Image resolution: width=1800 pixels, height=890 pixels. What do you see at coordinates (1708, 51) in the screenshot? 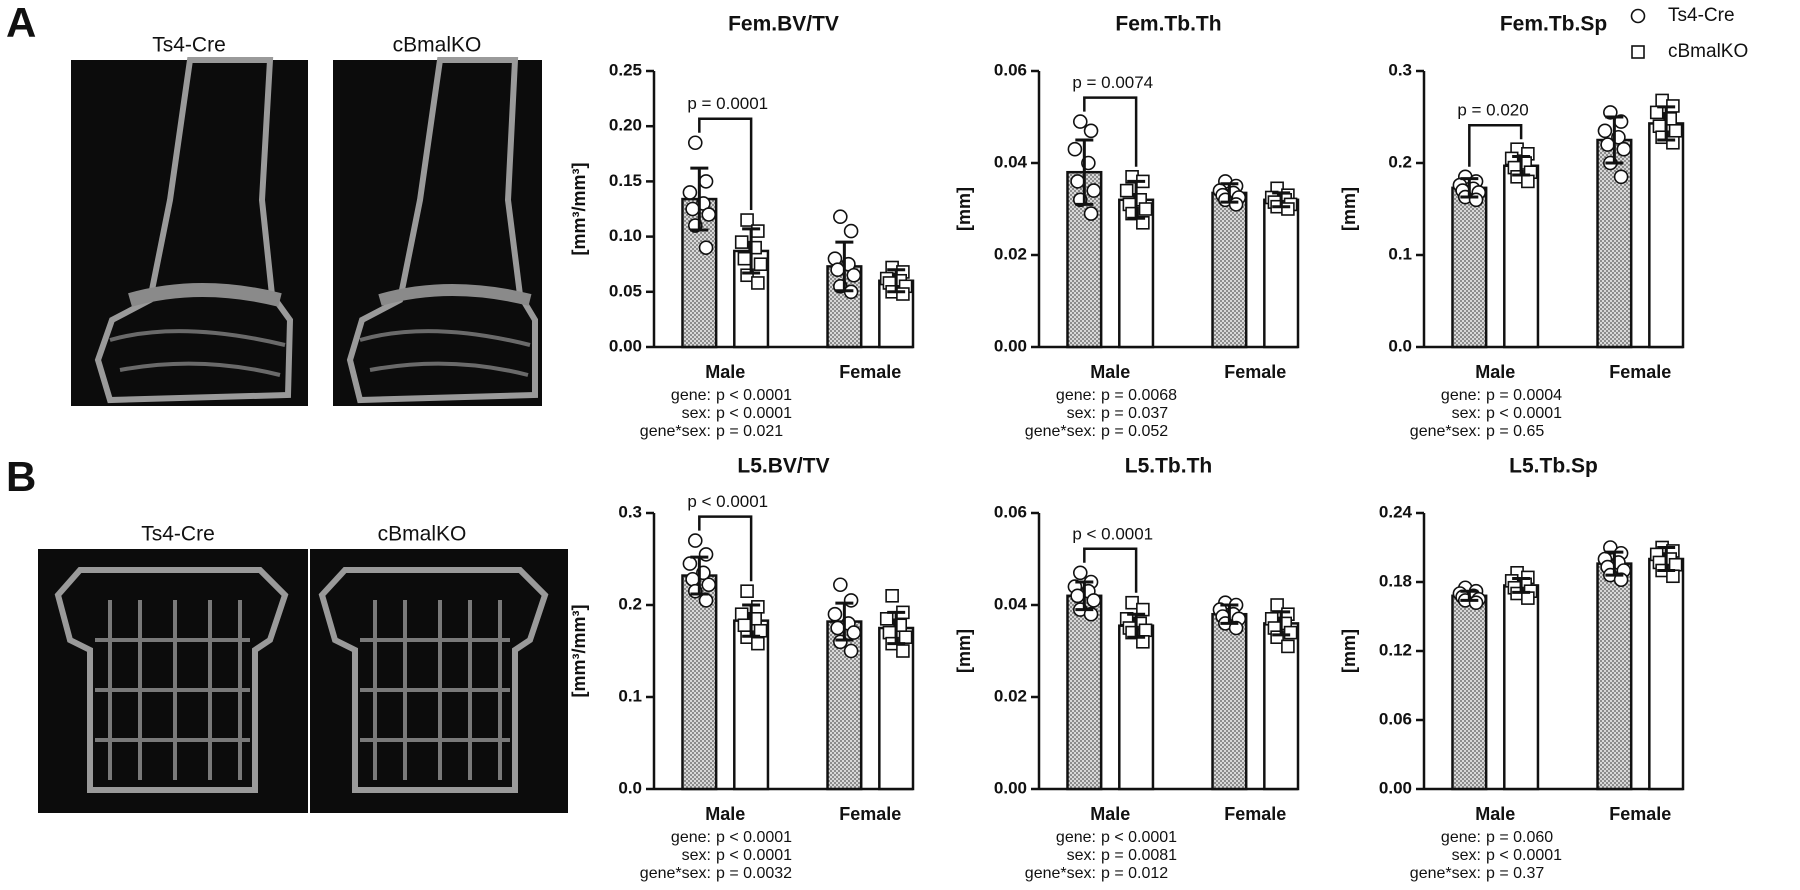
I see `legend-label: cBmalKO` at bounding box center [1708, 51].